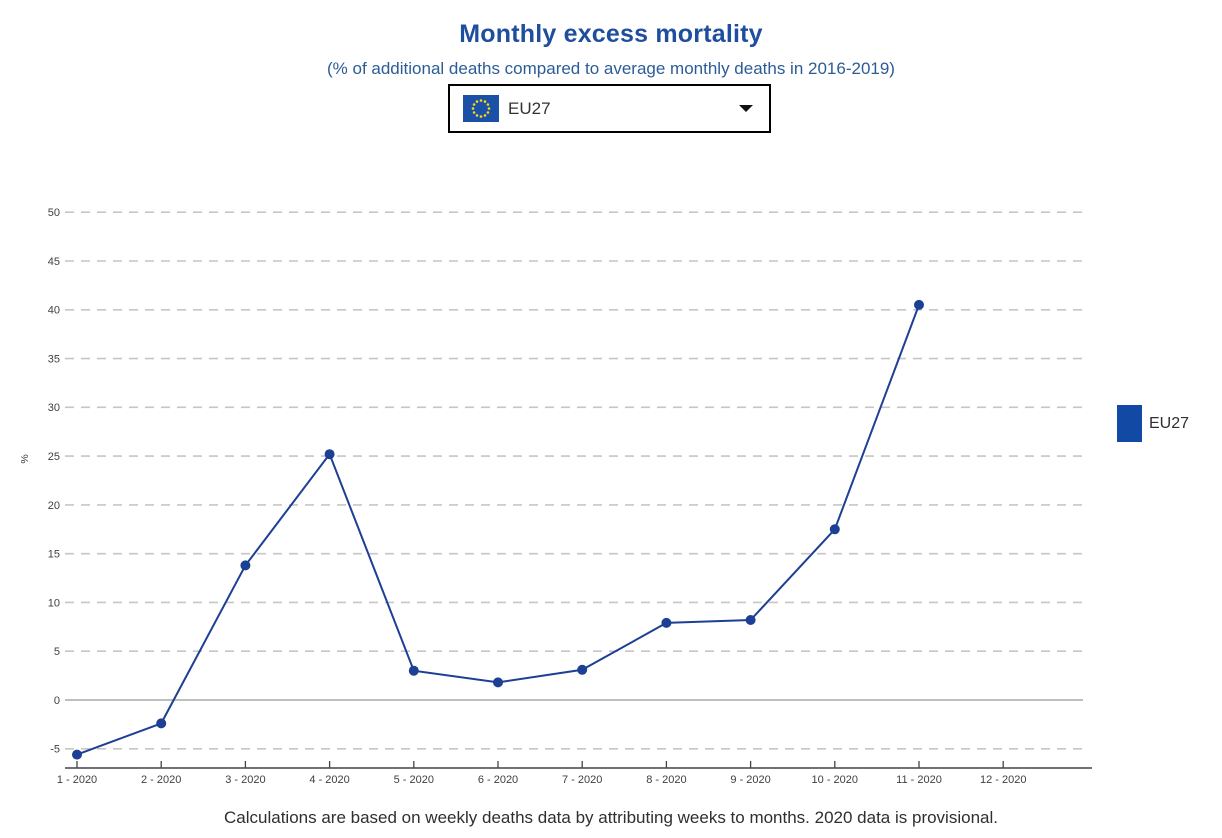 The width and height of the screenshot is (1222, 838). What do you see at coordinates (529, 108) in the screenshot?
I see `country-select-value: EU27` at bounding box center [529, 108].